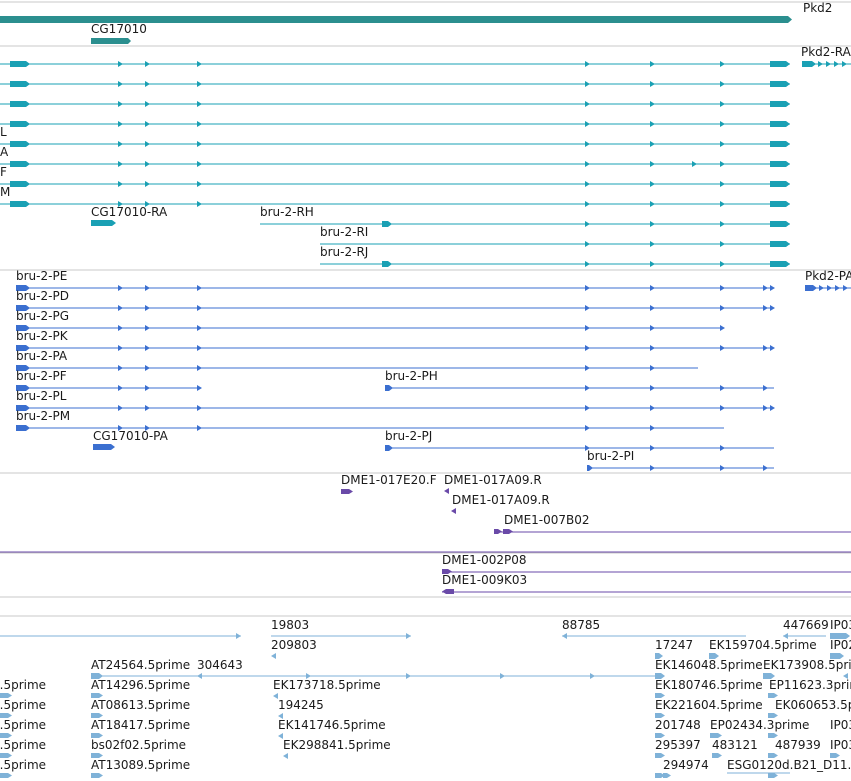 The width and height of the screenshot is (851, 781). I want to click on feature-label-c-at24564: AT24564.5prime, so click(140, 665).